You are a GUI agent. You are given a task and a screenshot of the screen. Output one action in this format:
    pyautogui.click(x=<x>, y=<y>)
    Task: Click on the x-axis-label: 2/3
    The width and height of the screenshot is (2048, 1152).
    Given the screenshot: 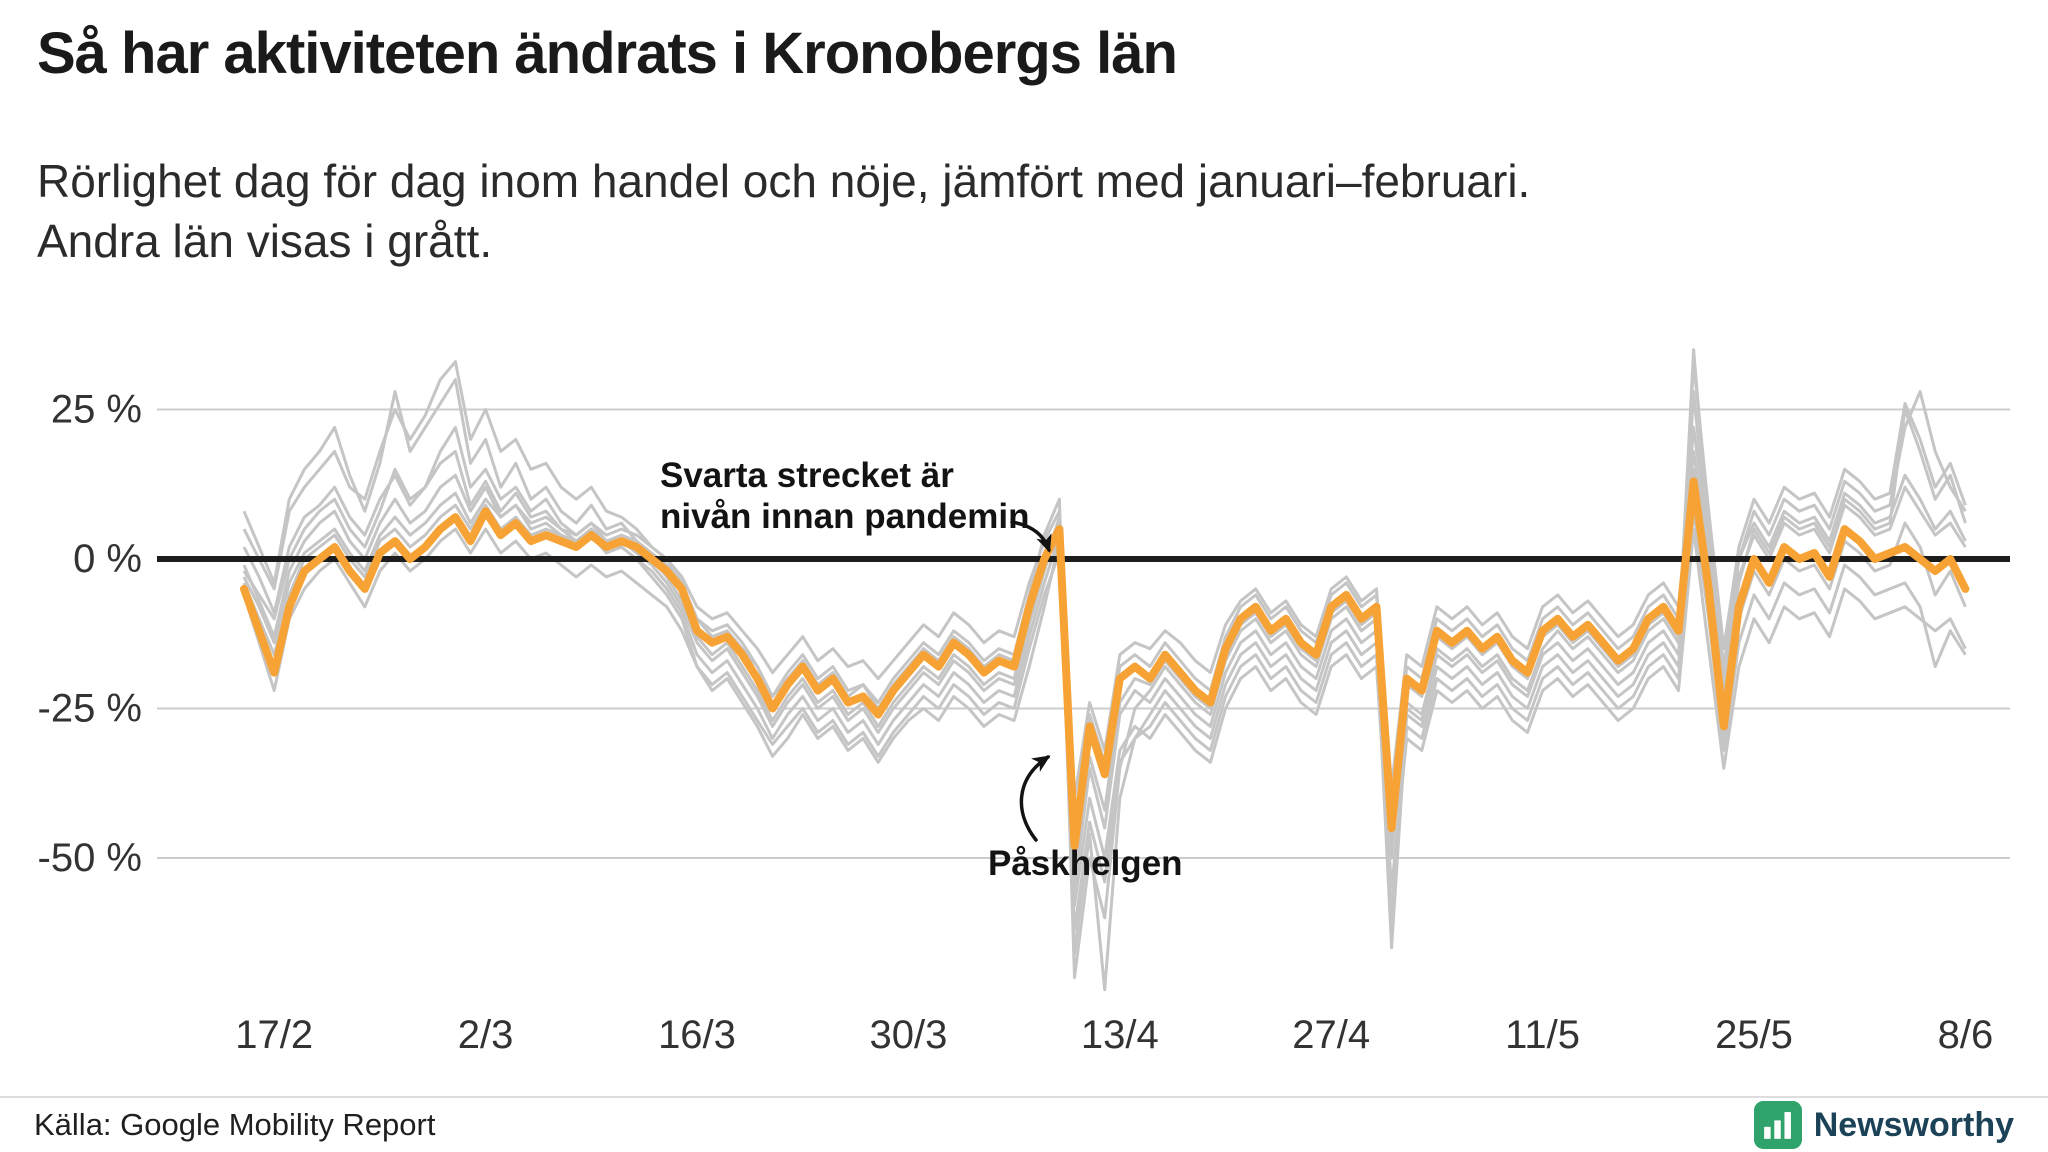 What is the action you would take?
    pyautogui.click(x=486, y=1035)
    